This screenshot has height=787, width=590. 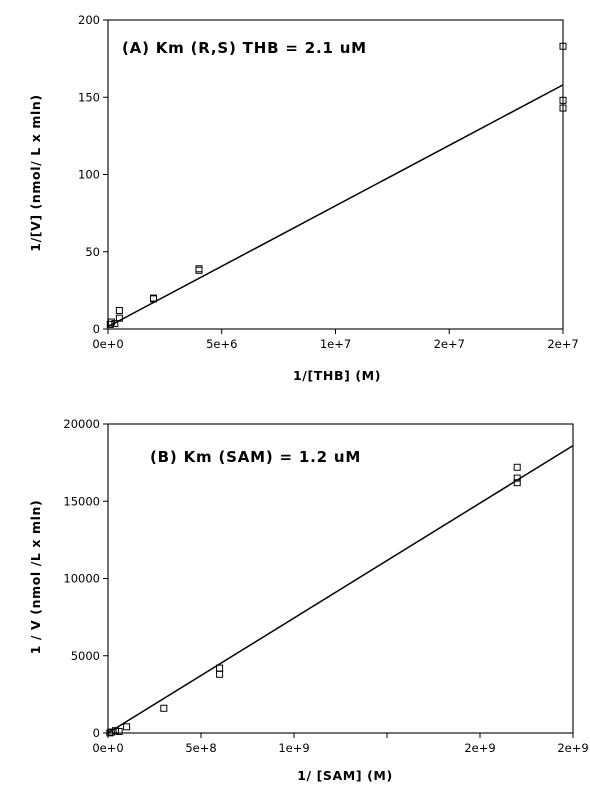 What do you see at coordinates (96, 733) in the screenshot?
I see `panel-b-y-tick-label-0: 0` at bounding box center [96, 733].